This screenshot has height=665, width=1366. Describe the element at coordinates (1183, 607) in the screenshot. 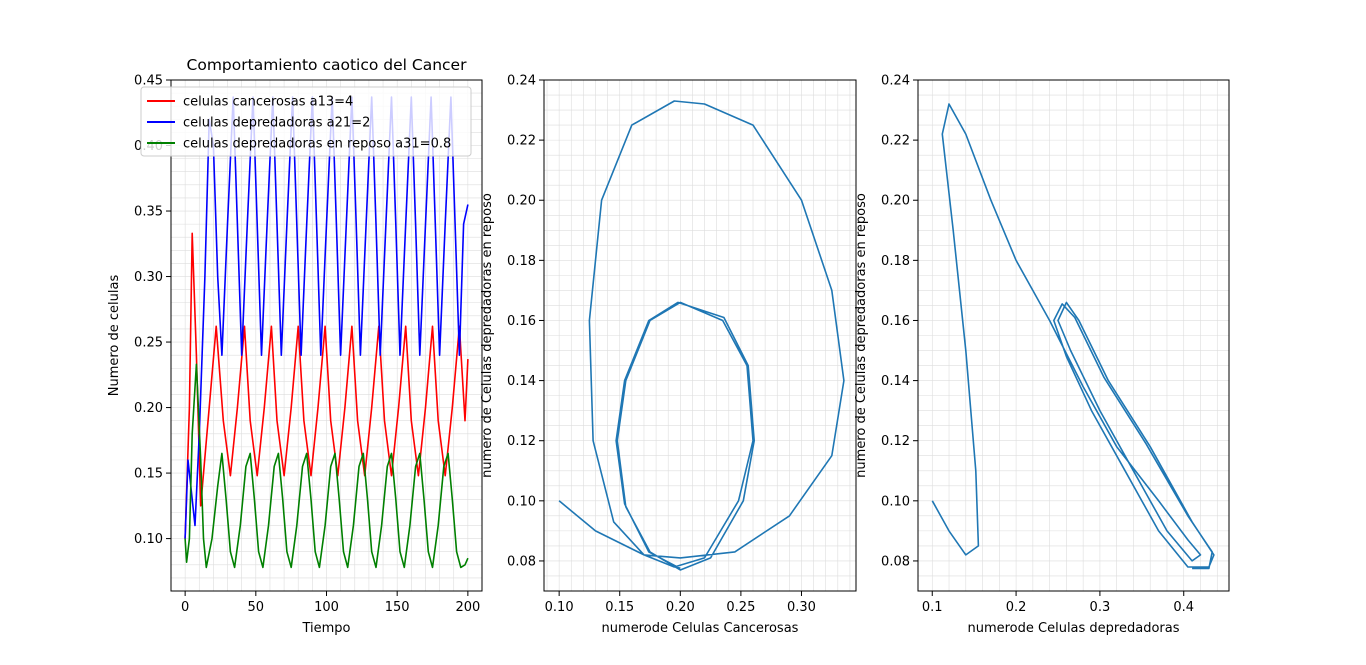

I see `x-tick-label: 0.4` at that location.